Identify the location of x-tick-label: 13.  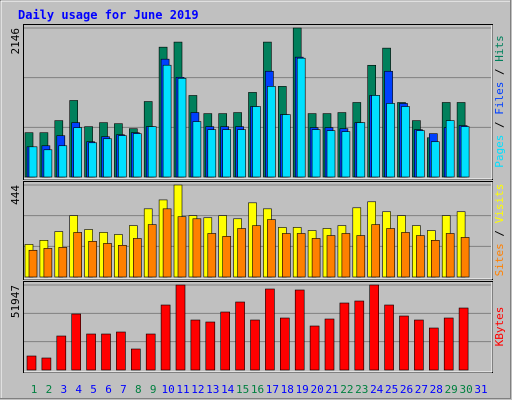
(212, 389).